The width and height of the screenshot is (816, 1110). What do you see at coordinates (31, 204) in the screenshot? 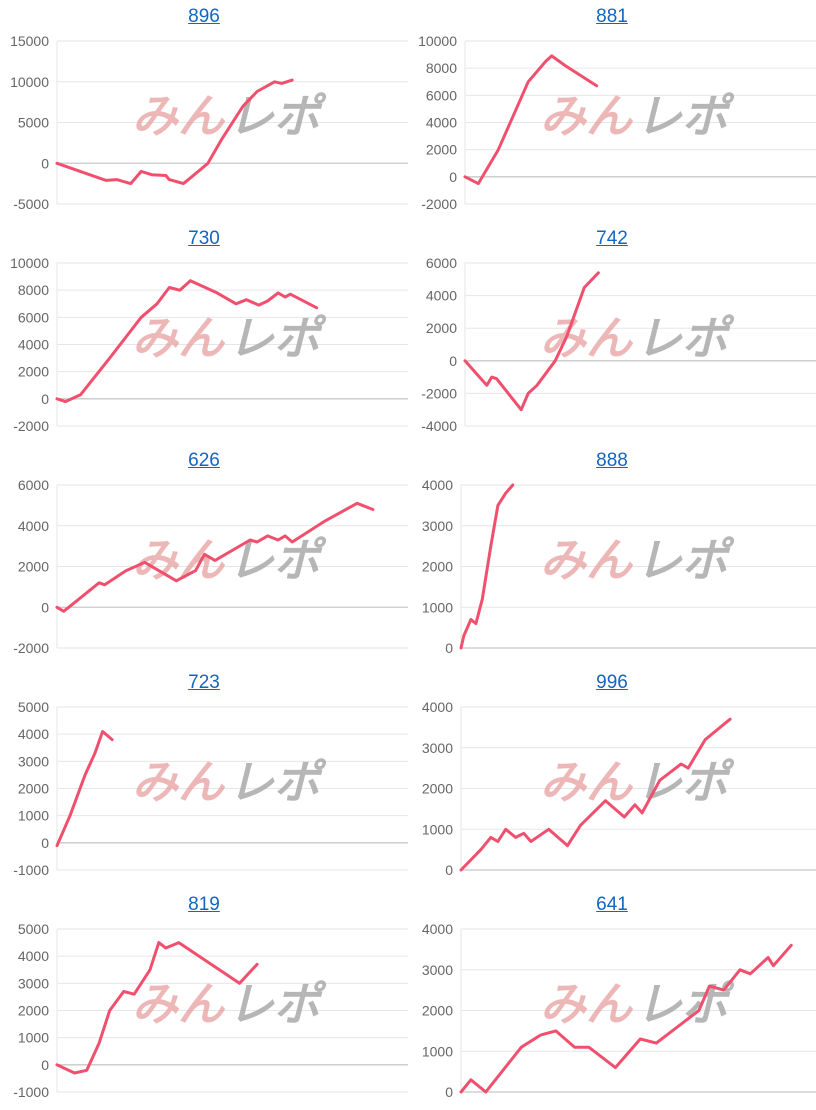
I see `y-tick-label: -5000` at bounding box center [31, 204].